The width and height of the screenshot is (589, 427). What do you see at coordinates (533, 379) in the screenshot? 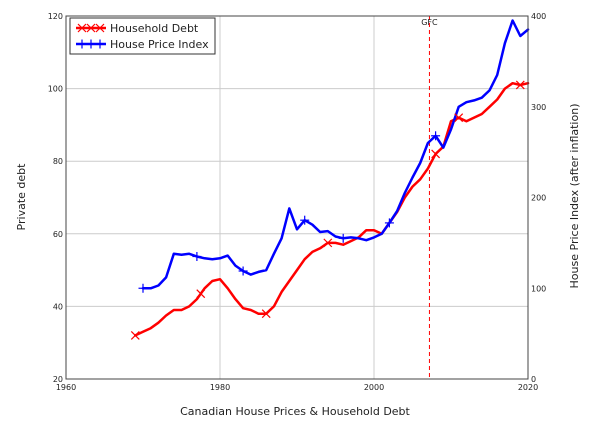
I see `y2-tick-label: 0` at bounding box center [533, 379].